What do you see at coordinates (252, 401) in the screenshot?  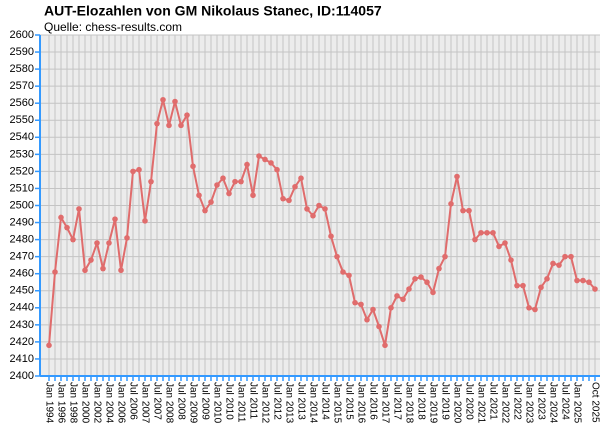 I see `x-tick-label: Jul 2011` at bounding box center [252, 401].